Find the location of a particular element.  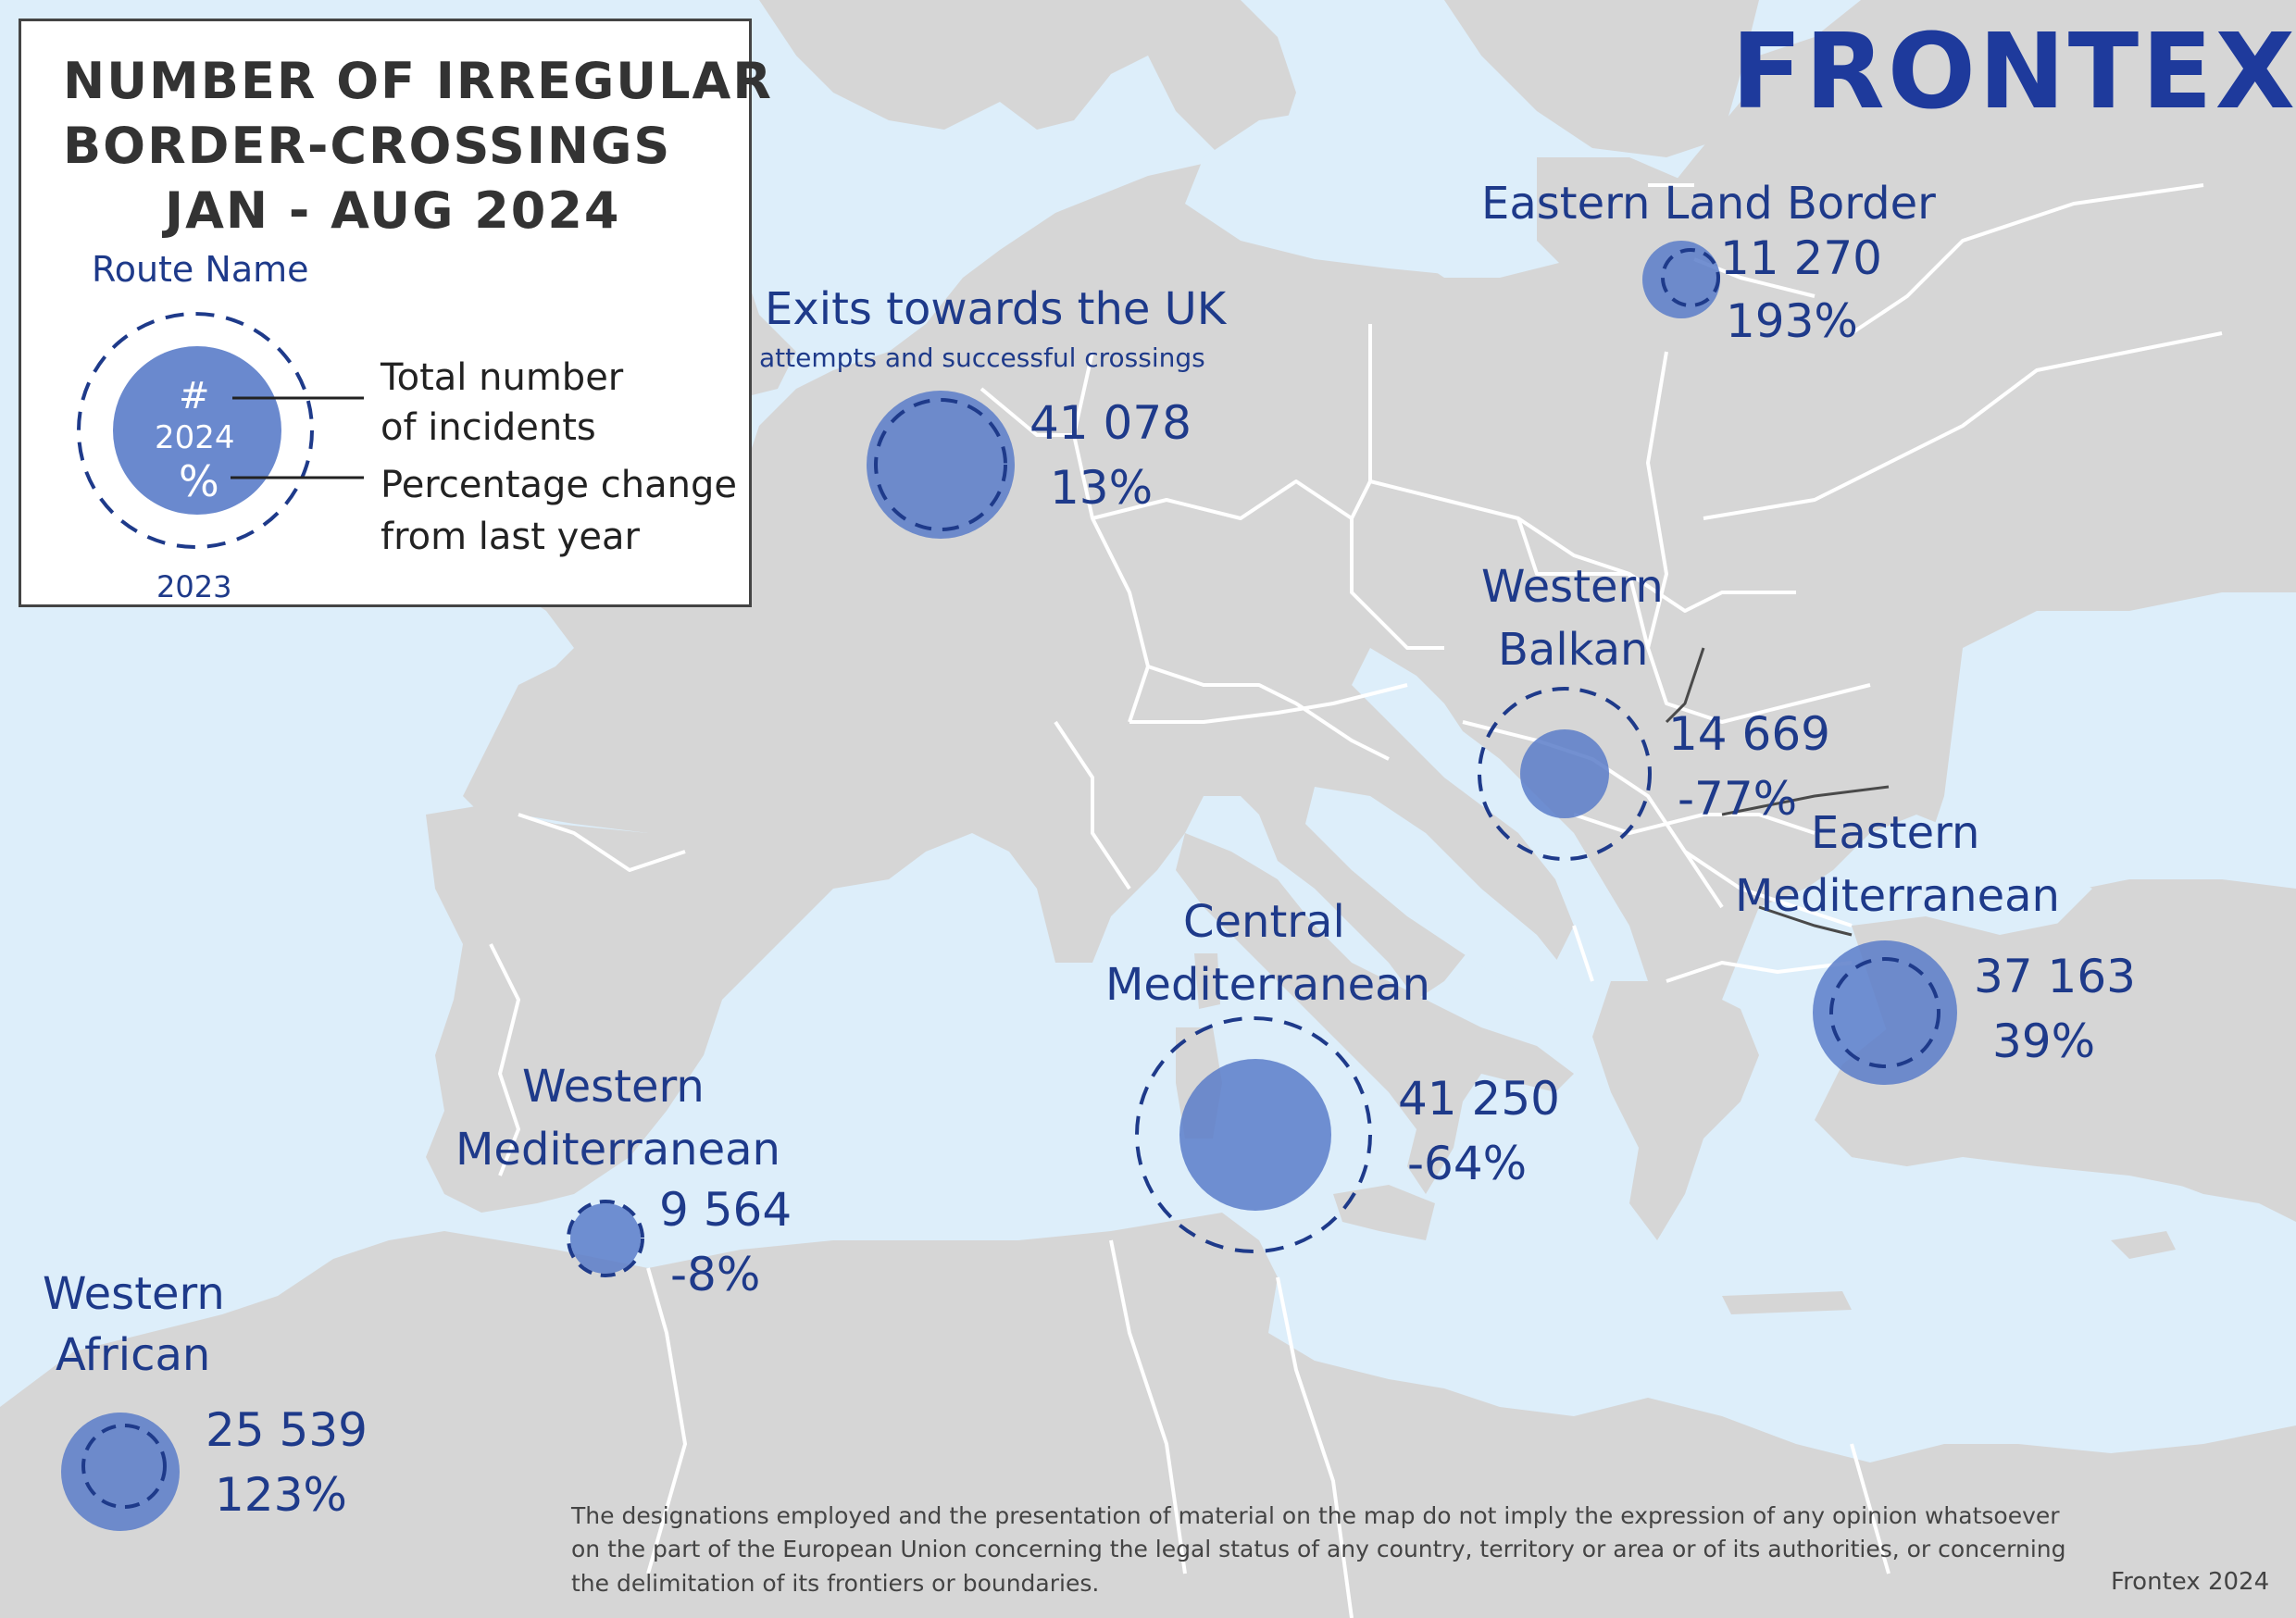

route-count-eastern-land-border: 11 270 is located at coordinates (1801, 258).